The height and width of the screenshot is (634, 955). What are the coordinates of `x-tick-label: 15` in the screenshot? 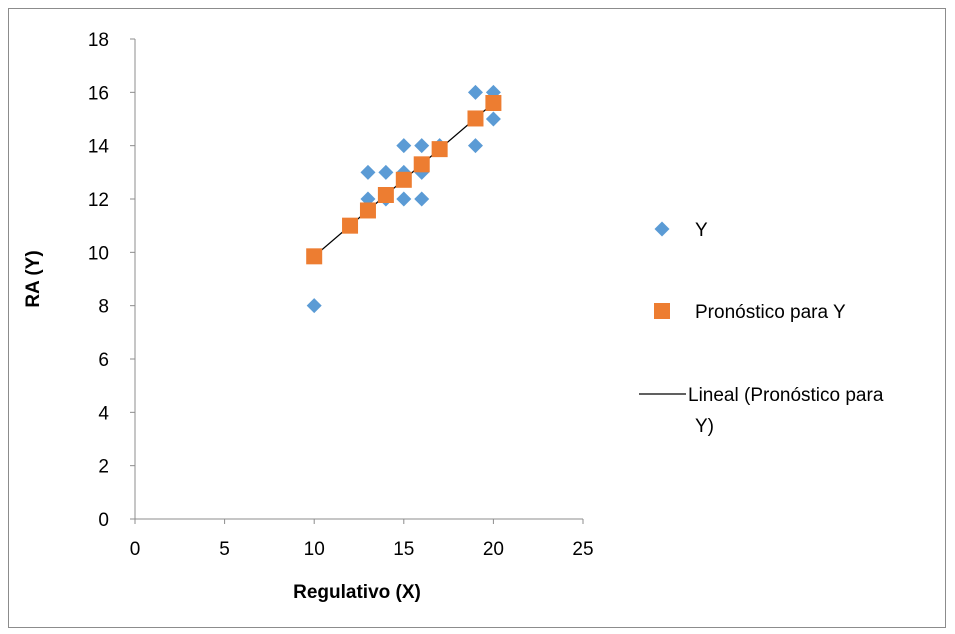 It's located at (403, 549).